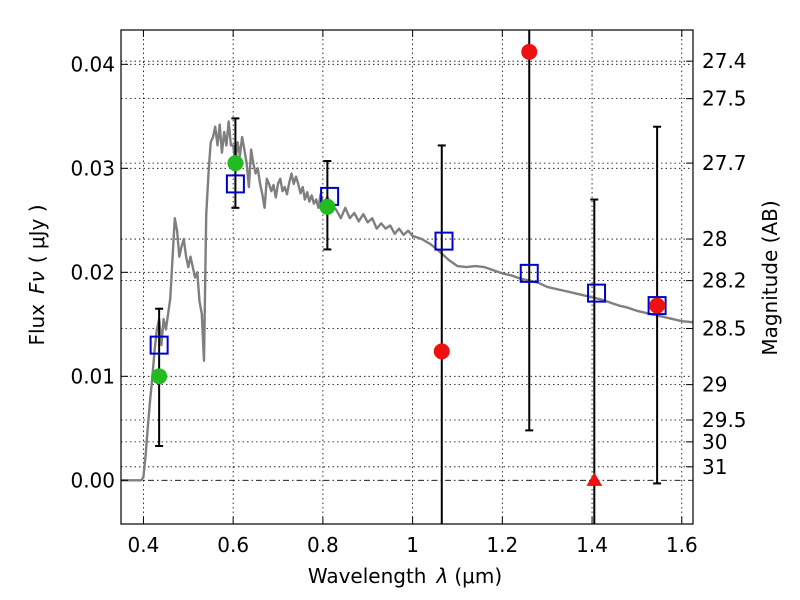 Image resolution: width=800 pixels, height=600 pixels. I want to click on y2-tick-label: 28.5, so click(724, 328).